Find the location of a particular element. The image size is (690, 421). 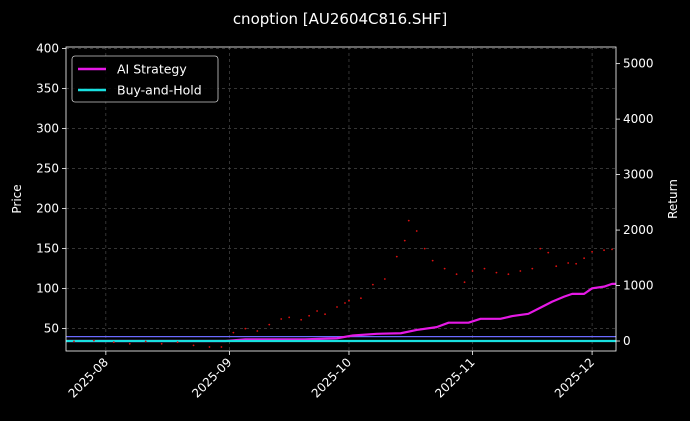

legend-label: AI Strategy is located at coordinates (152, 69).